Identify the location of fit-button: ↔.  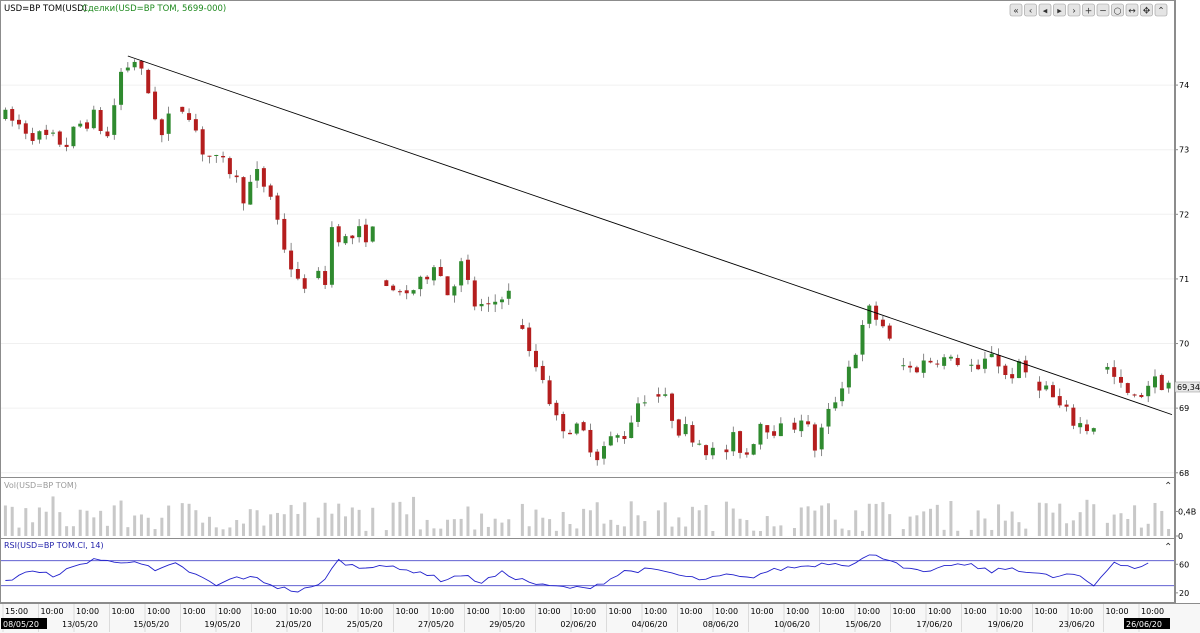
(1132, 10).